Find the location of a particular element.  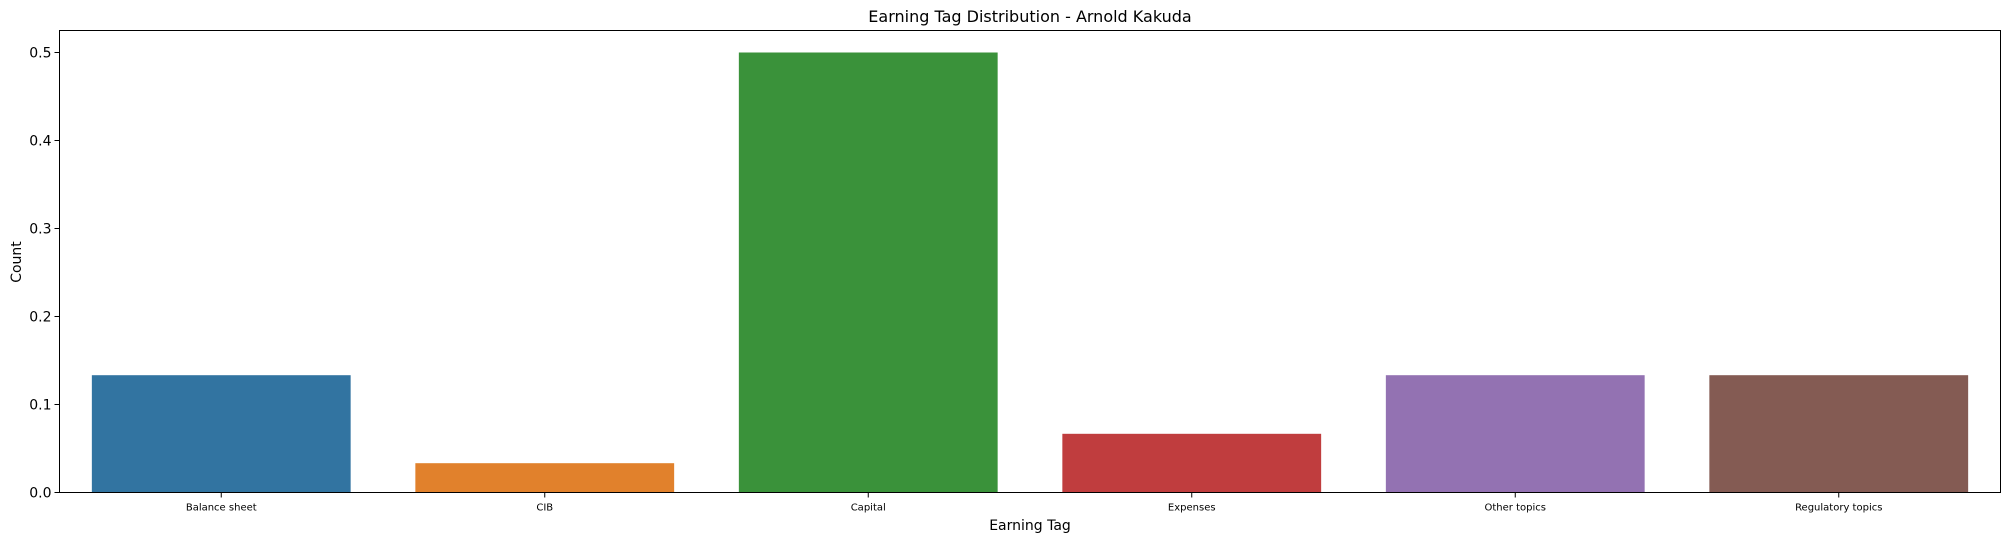

y-tick-label: 0.3 is located at coordinates (40, 230).